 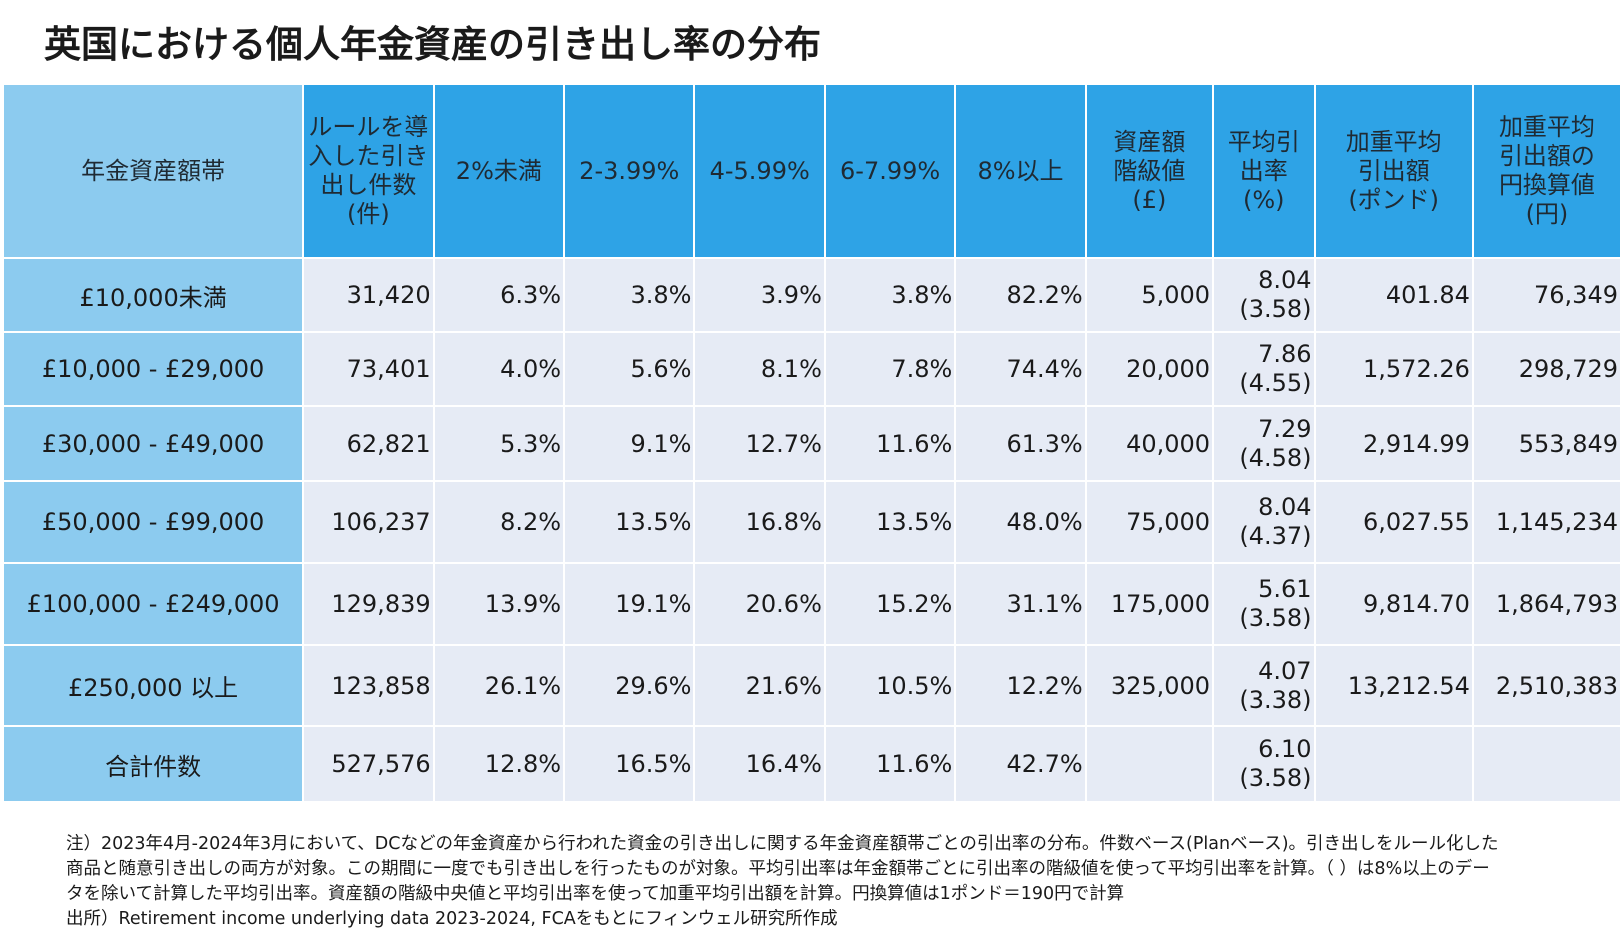 I want to click on header-rule-count: ルールを導 入した引き 出し件数 (件), so click(x=368, y=171).